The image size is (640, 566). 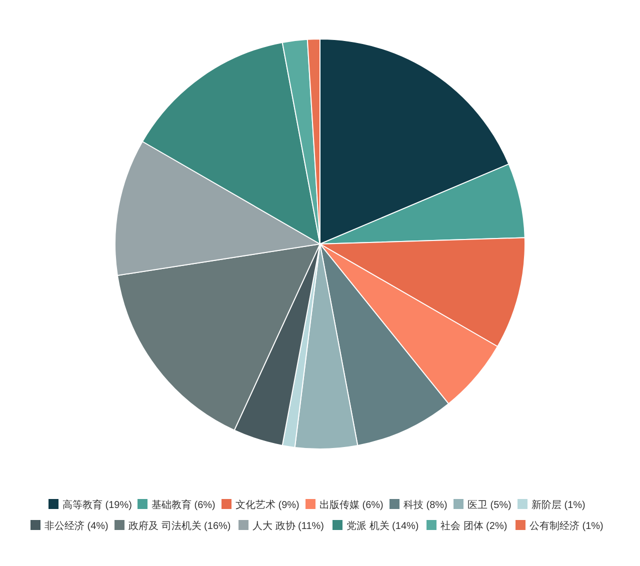 I want to click on legend-label: 政府及 司法机关 (16%), so click(x=179, y=526).